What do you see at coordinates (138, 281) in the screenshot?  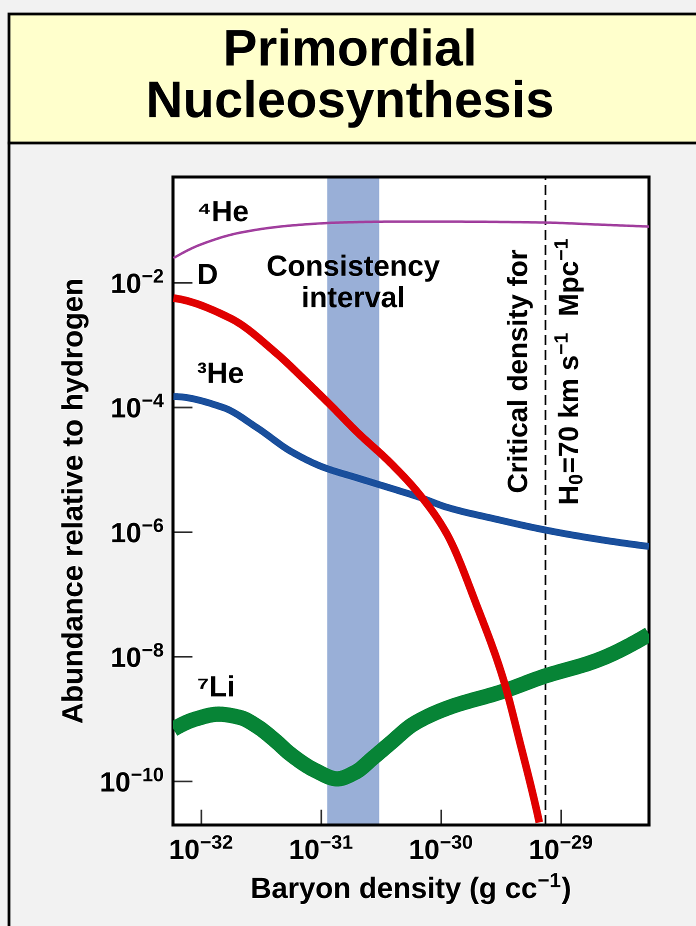 I see `y-tick-label: 10$^{−2}$` at bounding box center [138, 281].